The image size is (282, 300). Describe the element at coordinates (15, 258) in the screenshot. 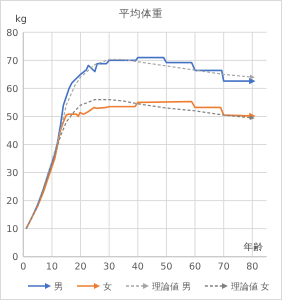

I see `y-tick-label: 0` at that location.